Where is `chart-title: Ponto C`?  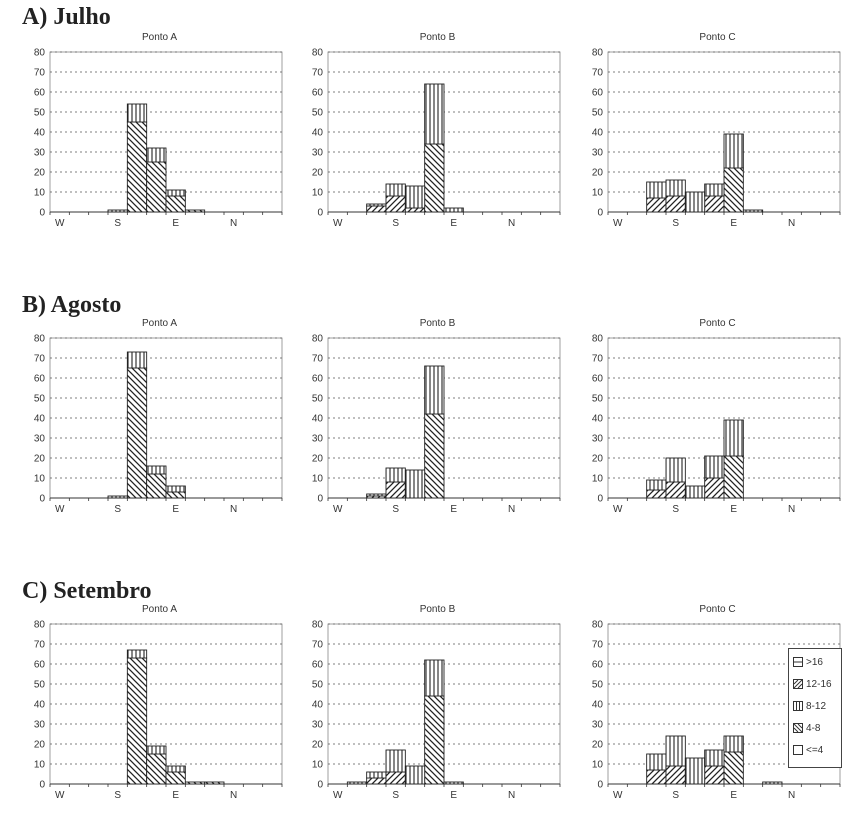
chart-title: Ponto C is located at coordinates (717, 37).